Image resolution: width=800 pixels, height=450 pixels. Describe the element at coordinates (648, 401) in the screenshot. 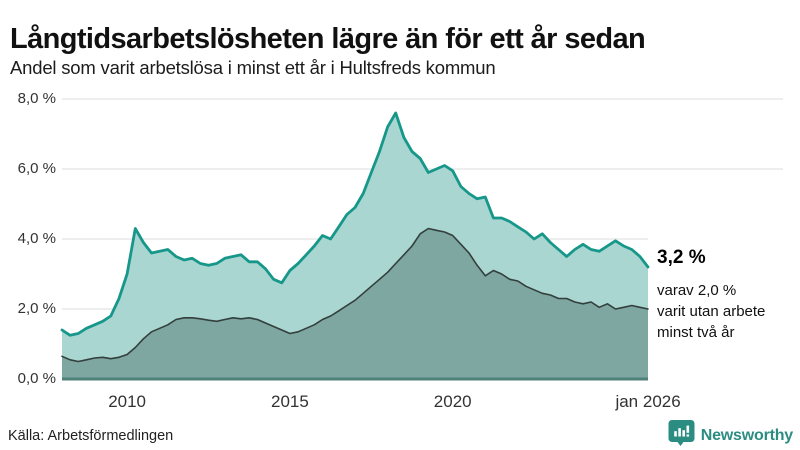

I see `x-tick-label: jan 2026` at that location.